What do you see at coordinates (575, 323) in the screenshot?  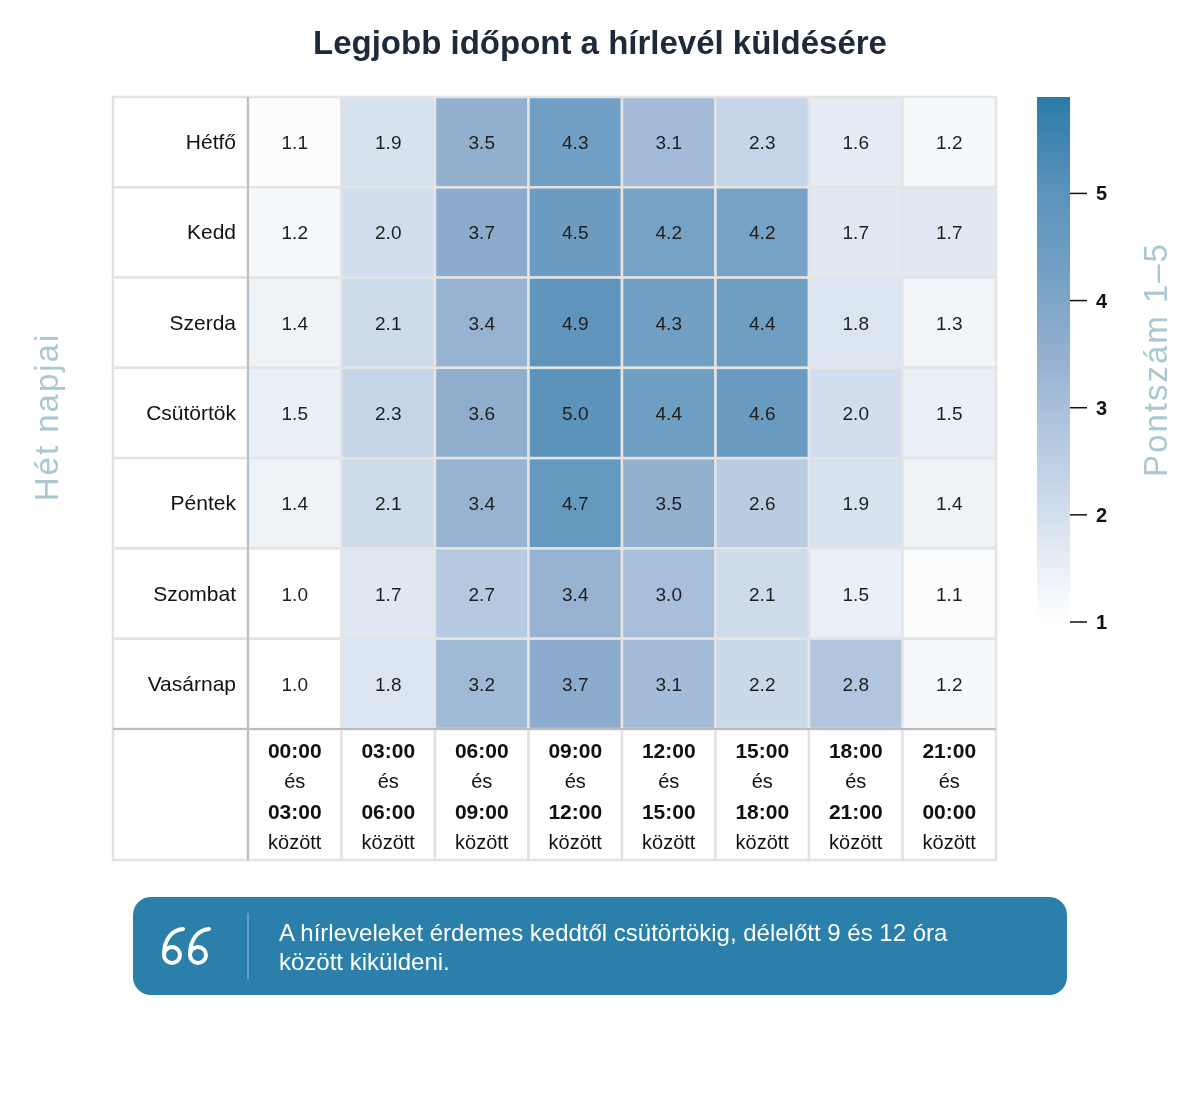 I see `data-label: 4.9` at bounding box center [575, 323].